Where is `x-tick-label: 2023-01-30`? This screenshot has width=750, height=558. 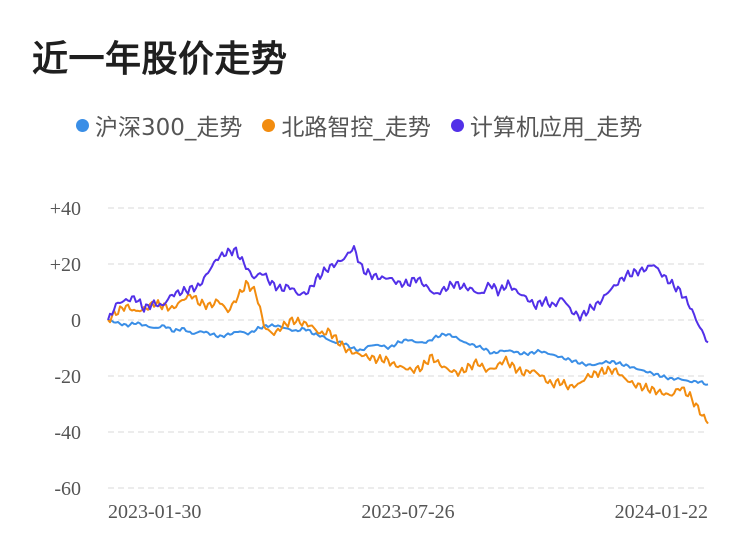
x-tick-label: 2023-01-30 is located at coordinates (154, 512).